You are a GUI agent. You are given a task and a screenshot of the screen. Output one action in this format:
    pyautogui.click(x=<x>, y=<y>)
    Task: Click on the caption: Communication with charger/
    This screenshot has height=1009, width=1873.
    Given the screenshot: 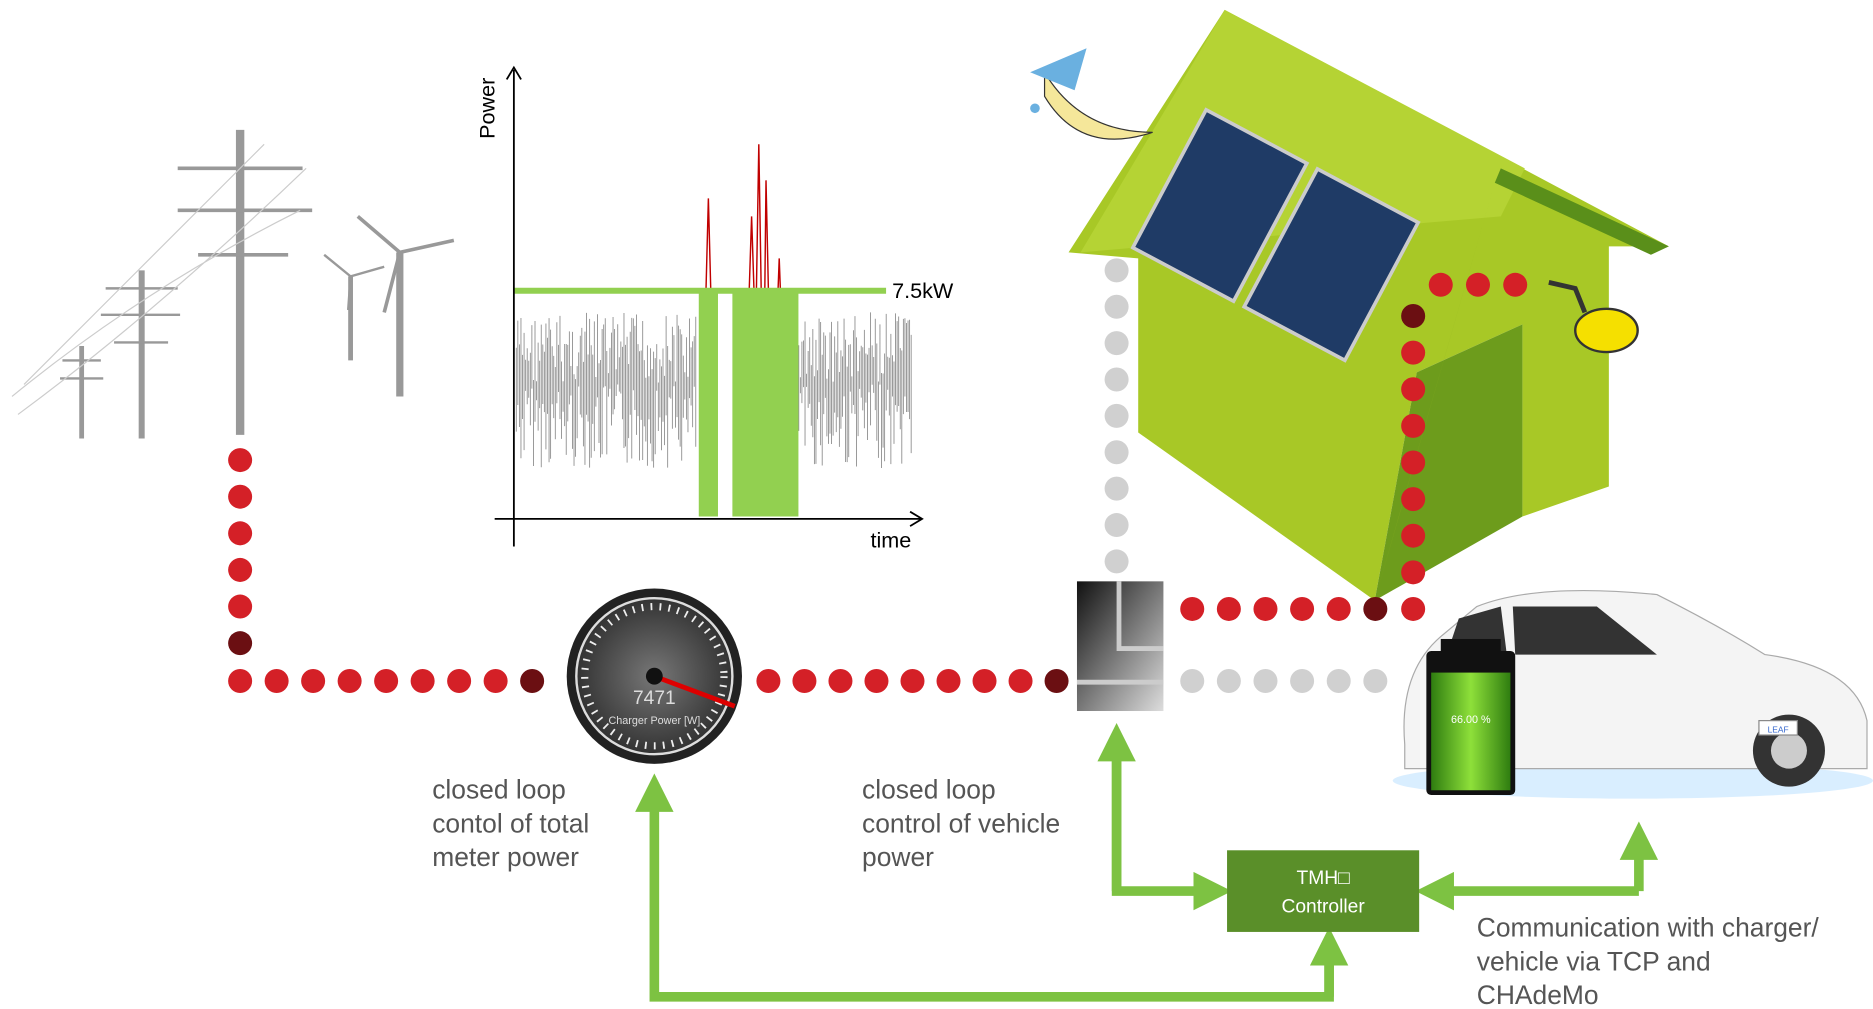 What is the action you would take?
    pyautogui.click(x=1648, y=928)
    